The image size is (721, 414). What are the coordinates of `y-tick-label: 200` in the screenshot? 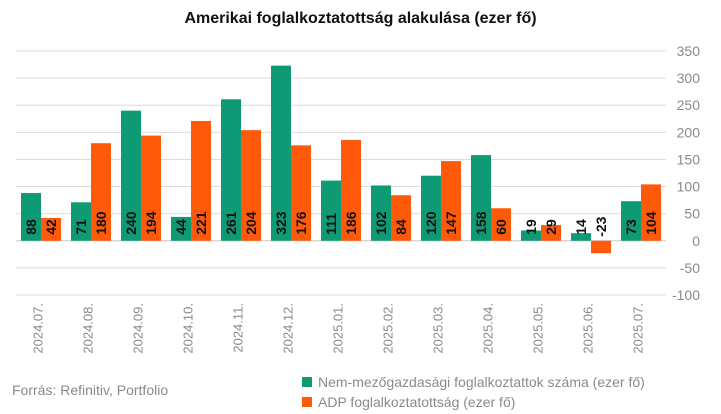 It's located at (689, 132).